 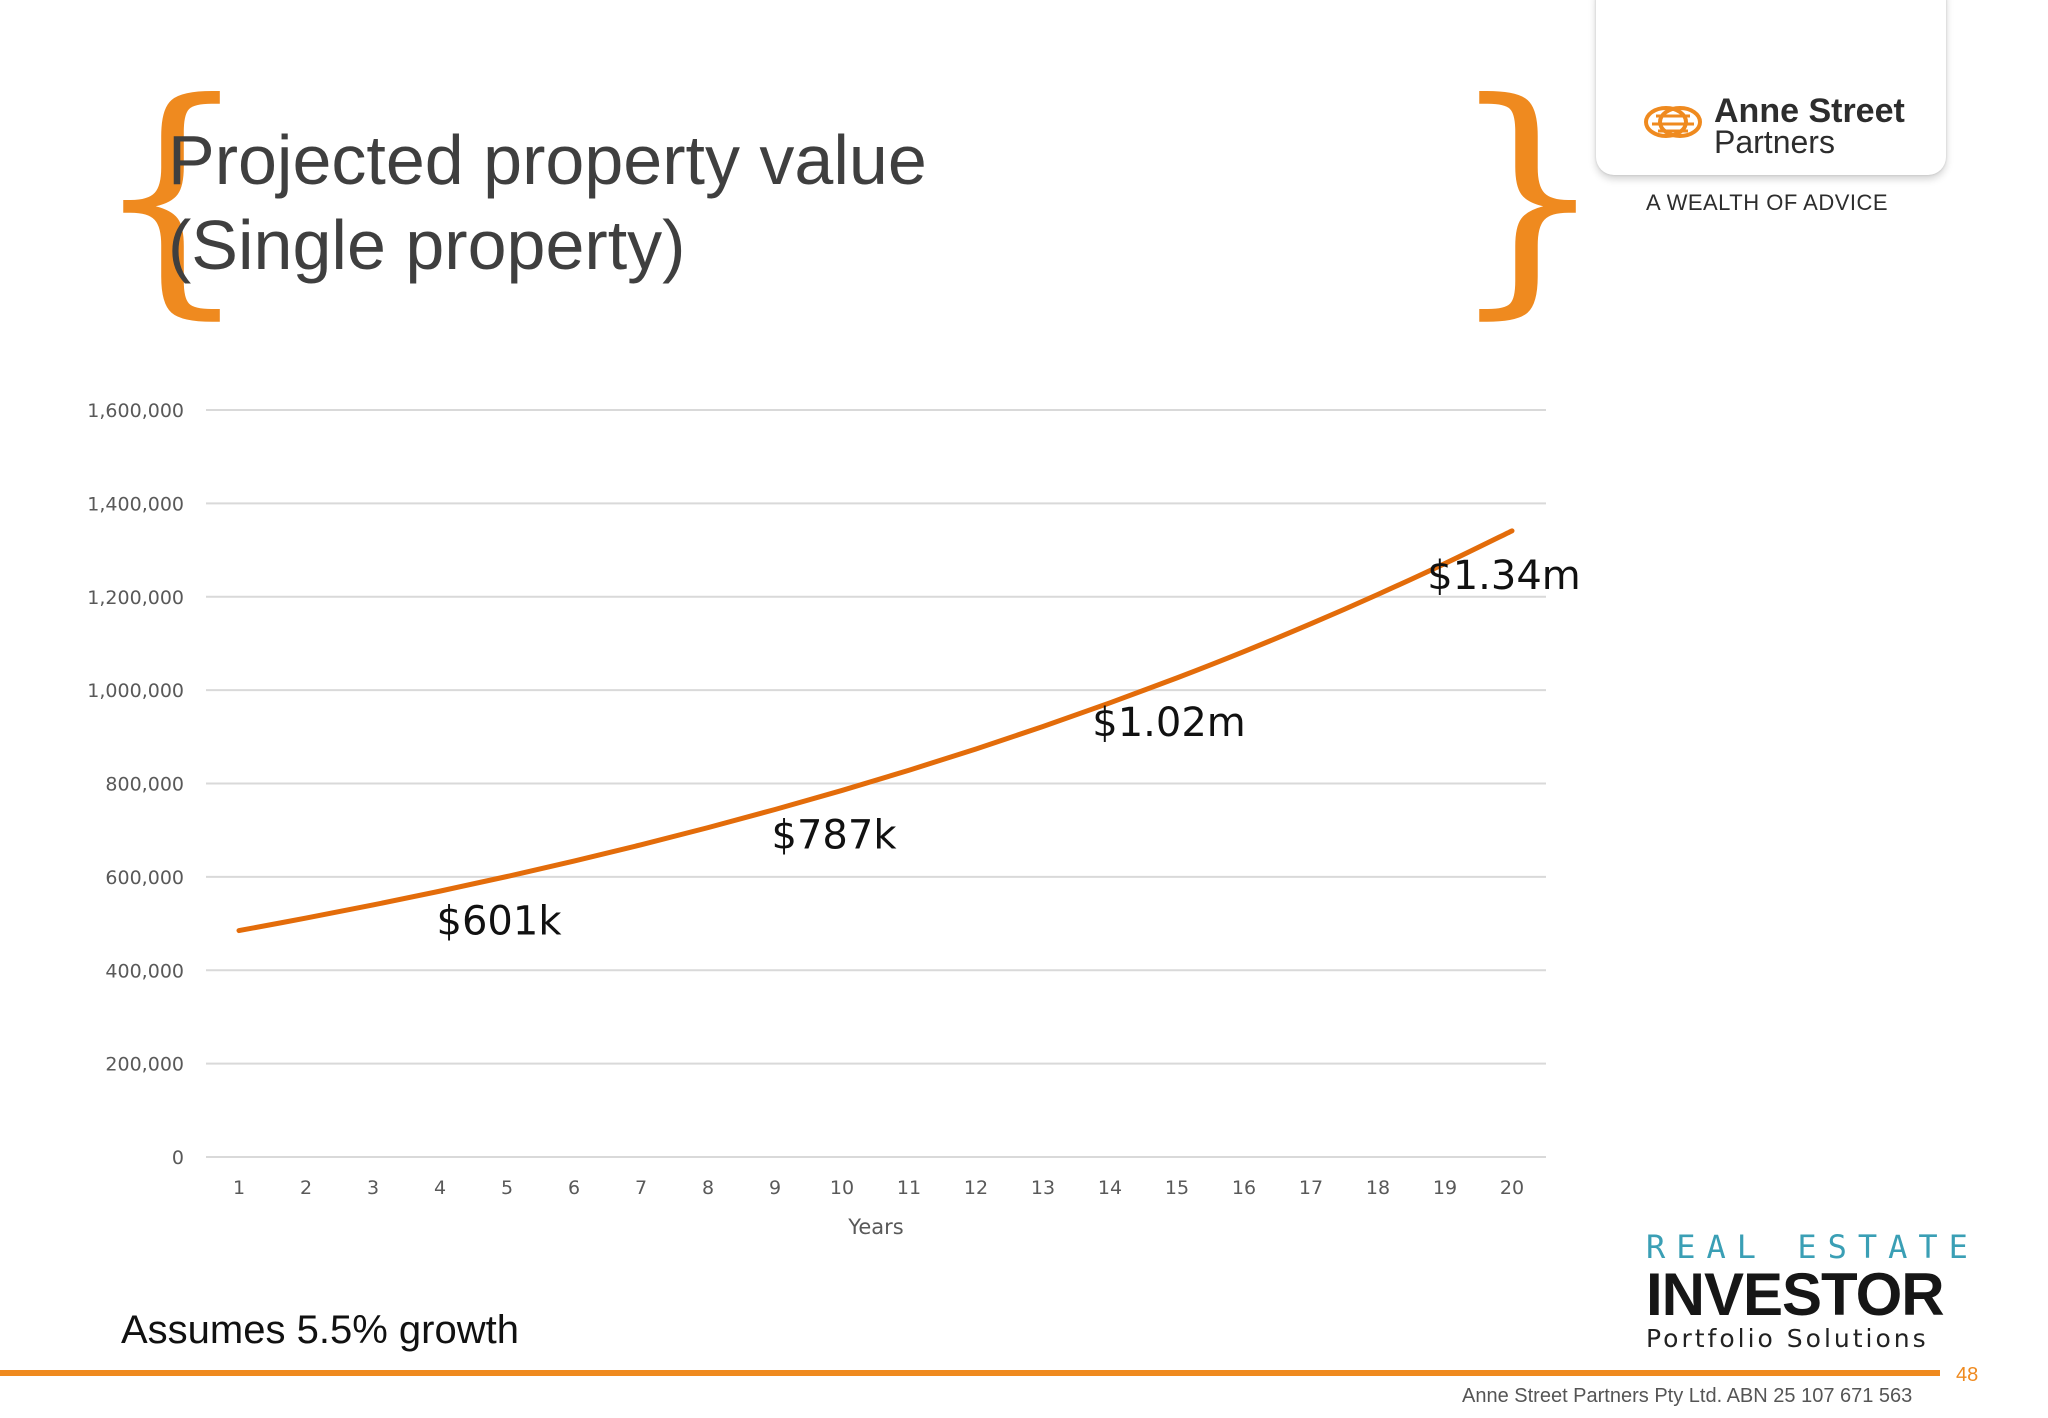 What do you see at coordinates (320, 1330) in the screenshot?
I see `growth-assumption-note: Assumes 5.5% growth` at bounding box center [320, 1330].